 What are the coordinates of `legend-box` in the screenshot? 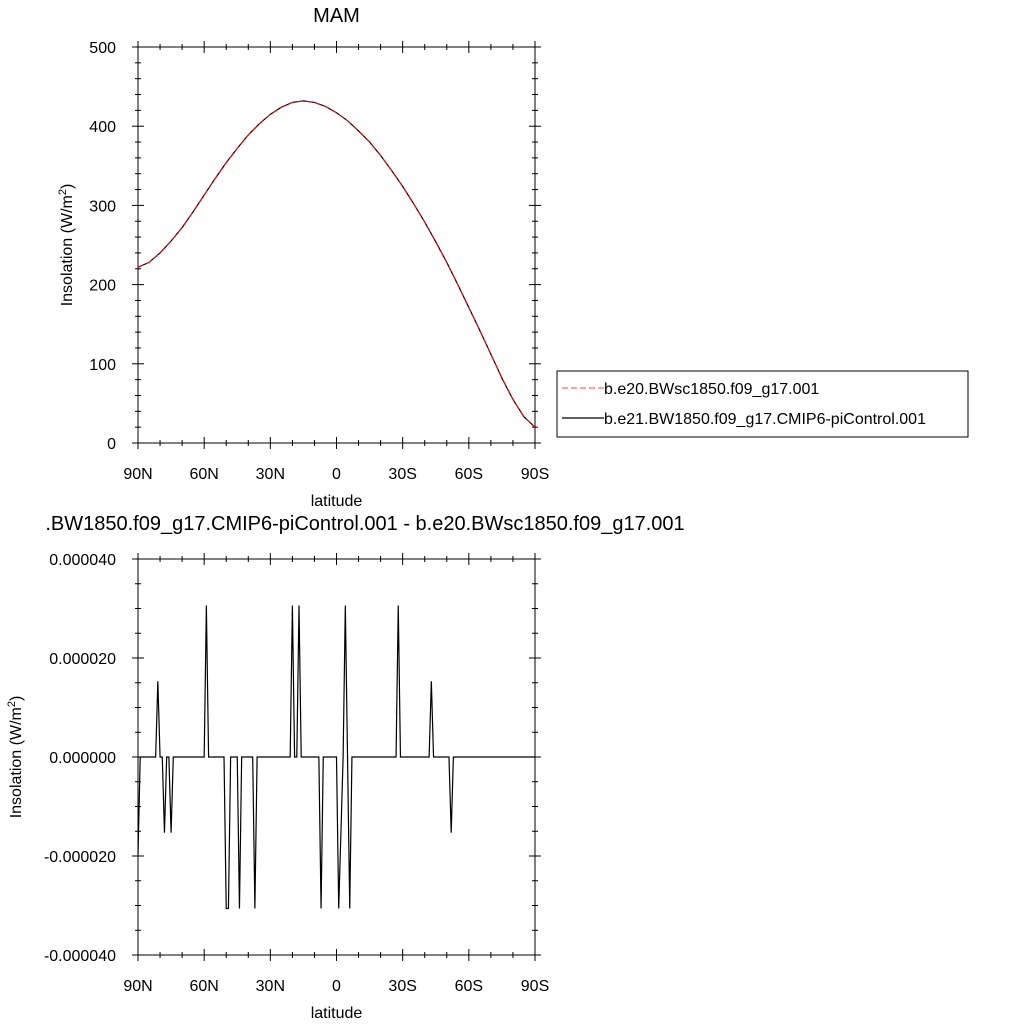 It's located at (762, 404).